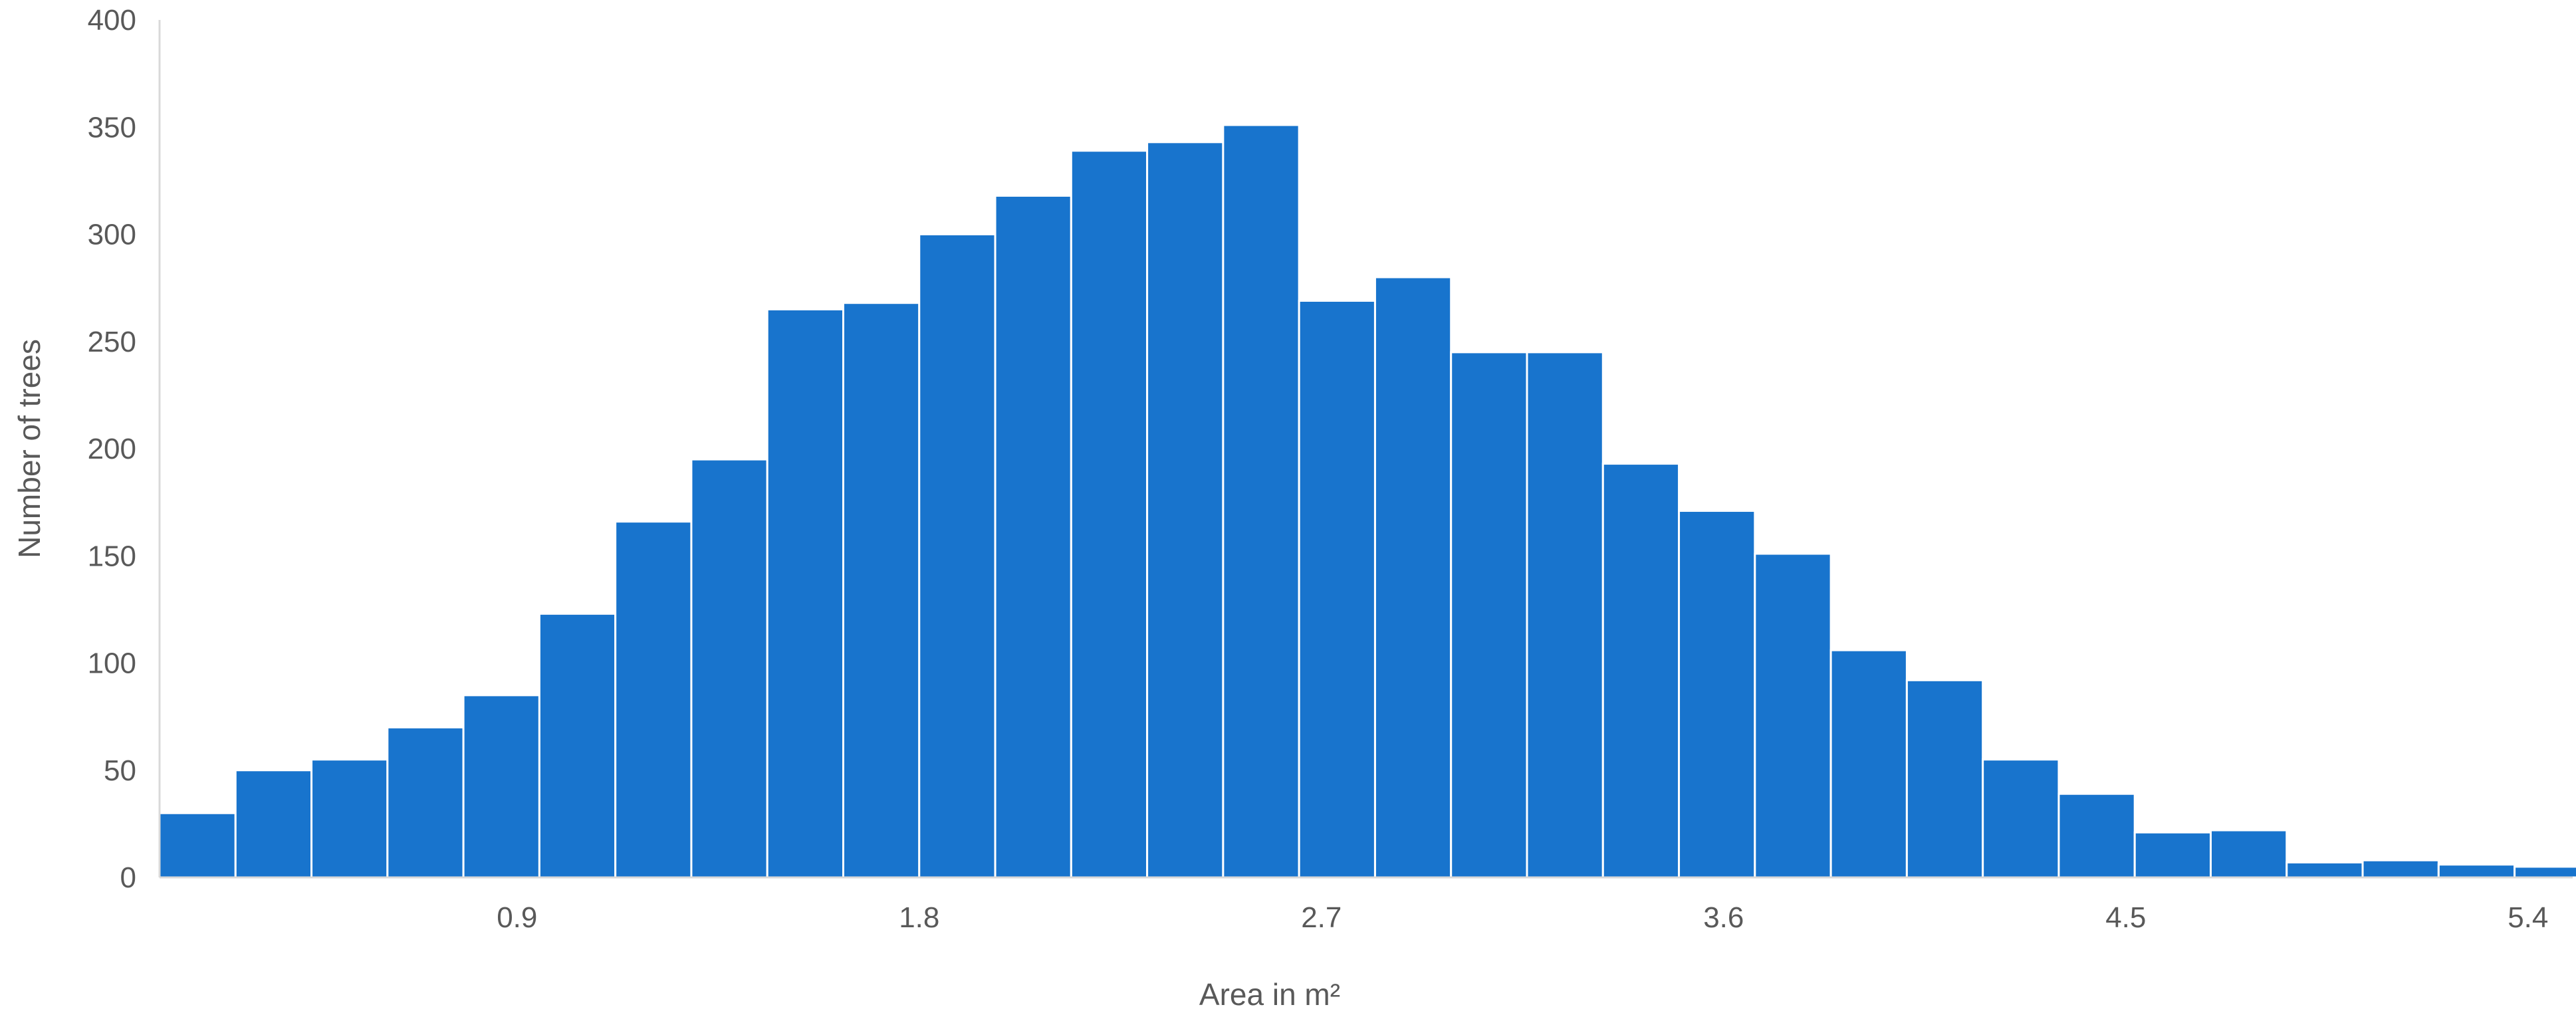 The image size is (2576, 1017). I want to click on y-tick-label: 150, so click(112, 556).